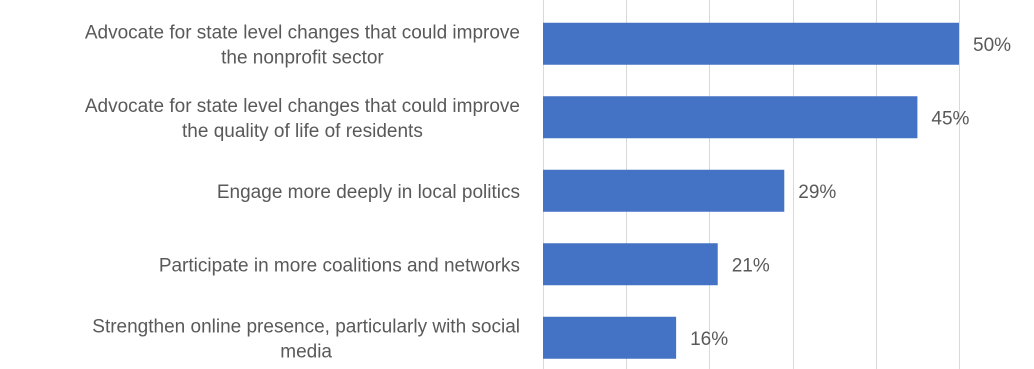  What do you see at coordinates (751, 265) in the screenshot?
I see `data-label: 21%` at bounding box center [751, 265].